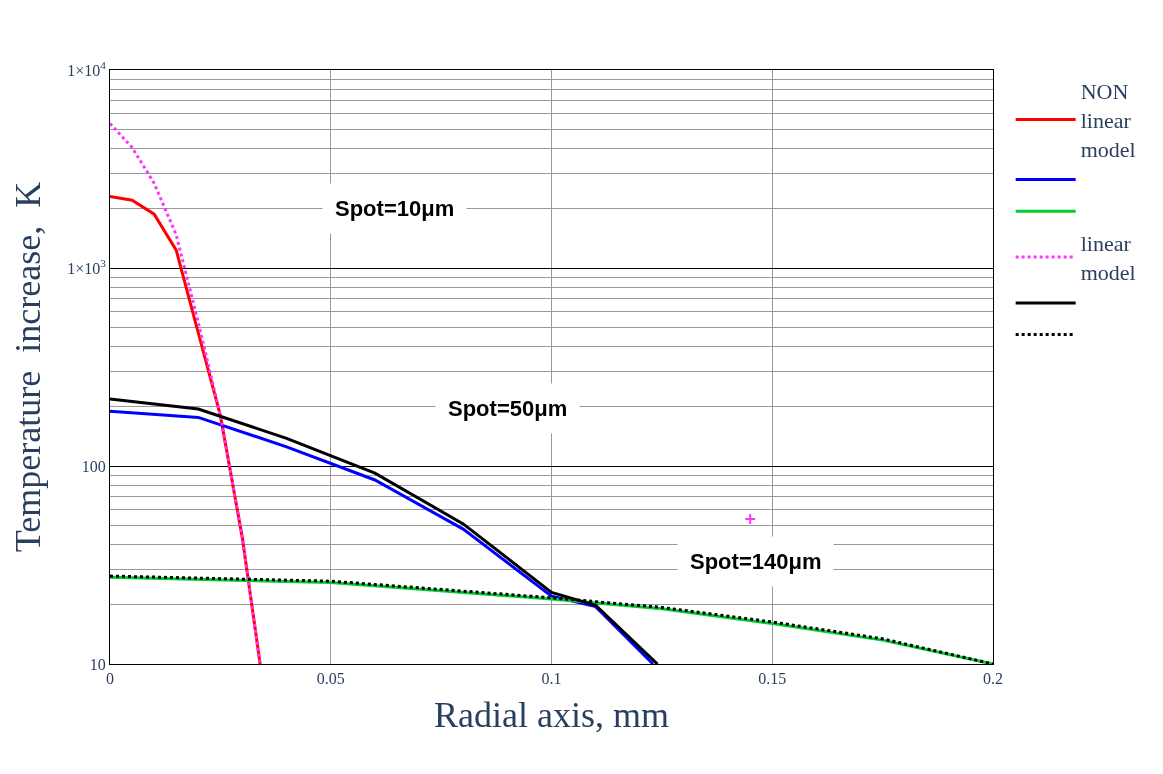 Image resolution: width=1163 pixels, height=774 pixels. Describe the element at coordinates (756, 561) in the screenshot. I see `annotation: Spot=140μm` at that location.